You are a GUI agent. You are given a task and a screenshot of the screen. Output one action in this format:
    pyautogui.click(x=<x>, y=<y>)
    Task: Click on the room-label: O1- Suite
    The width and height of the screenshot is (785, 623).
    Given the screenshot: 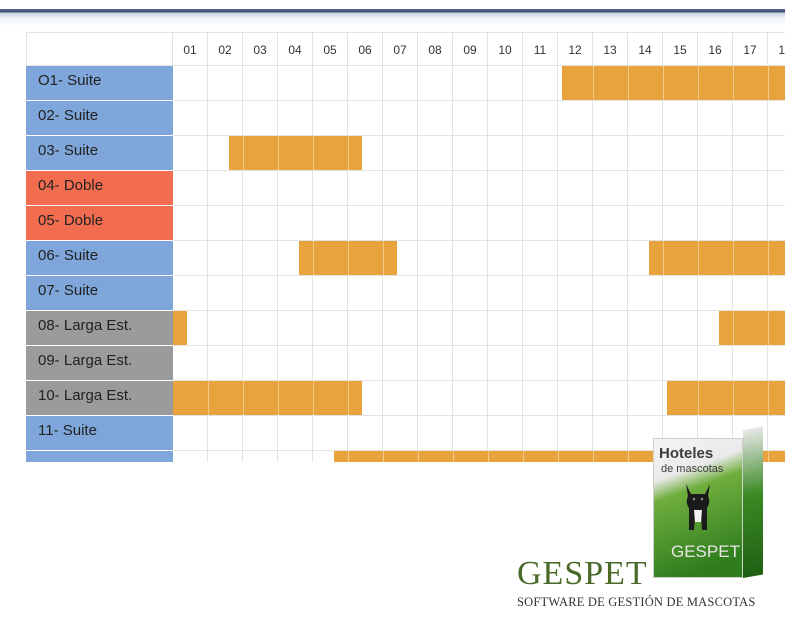 What is the action you would take?
    pyautogui.click(x=99, y=83)
    